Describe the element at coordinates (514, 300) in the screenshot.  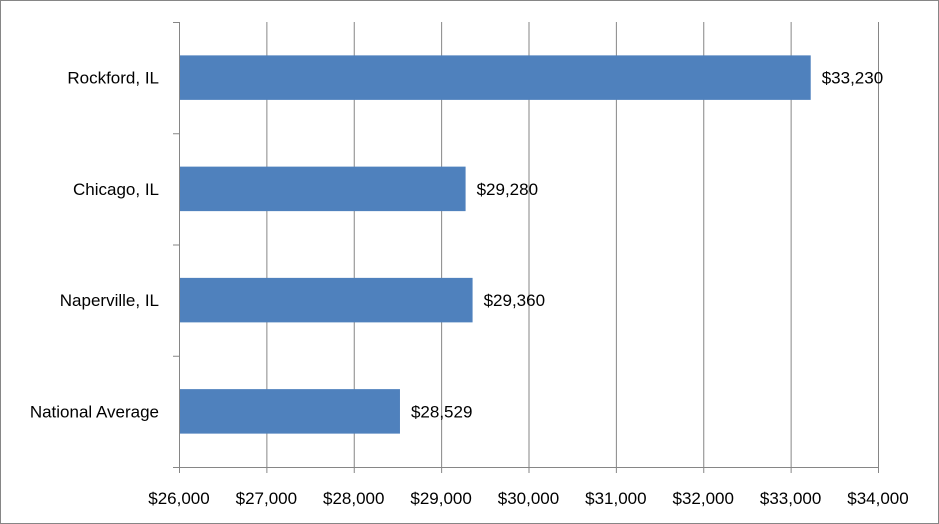
I see `data-label: $29,360` at that location.